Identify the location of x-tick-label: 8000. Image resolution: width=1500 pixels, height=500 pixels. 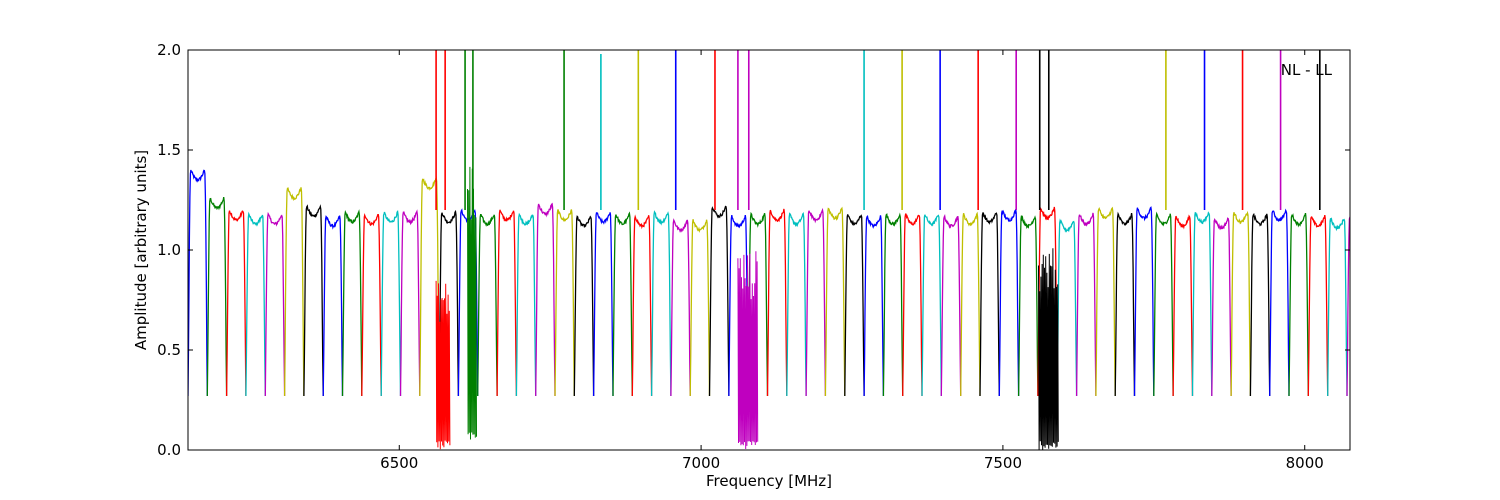
(1305, 463).